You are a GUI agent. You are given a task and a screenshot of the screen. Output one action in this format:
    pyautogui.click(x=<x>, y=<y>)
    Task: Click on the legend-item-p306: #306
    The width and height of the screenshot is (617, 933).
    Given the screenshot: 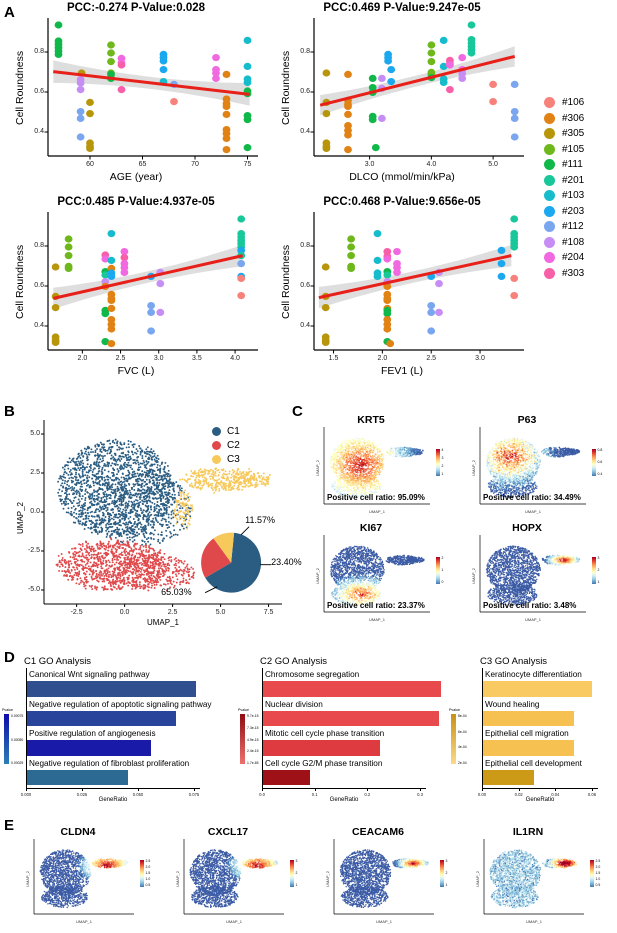 What is the action you would take?
    pyautogui.click(x=564, y=118)
    